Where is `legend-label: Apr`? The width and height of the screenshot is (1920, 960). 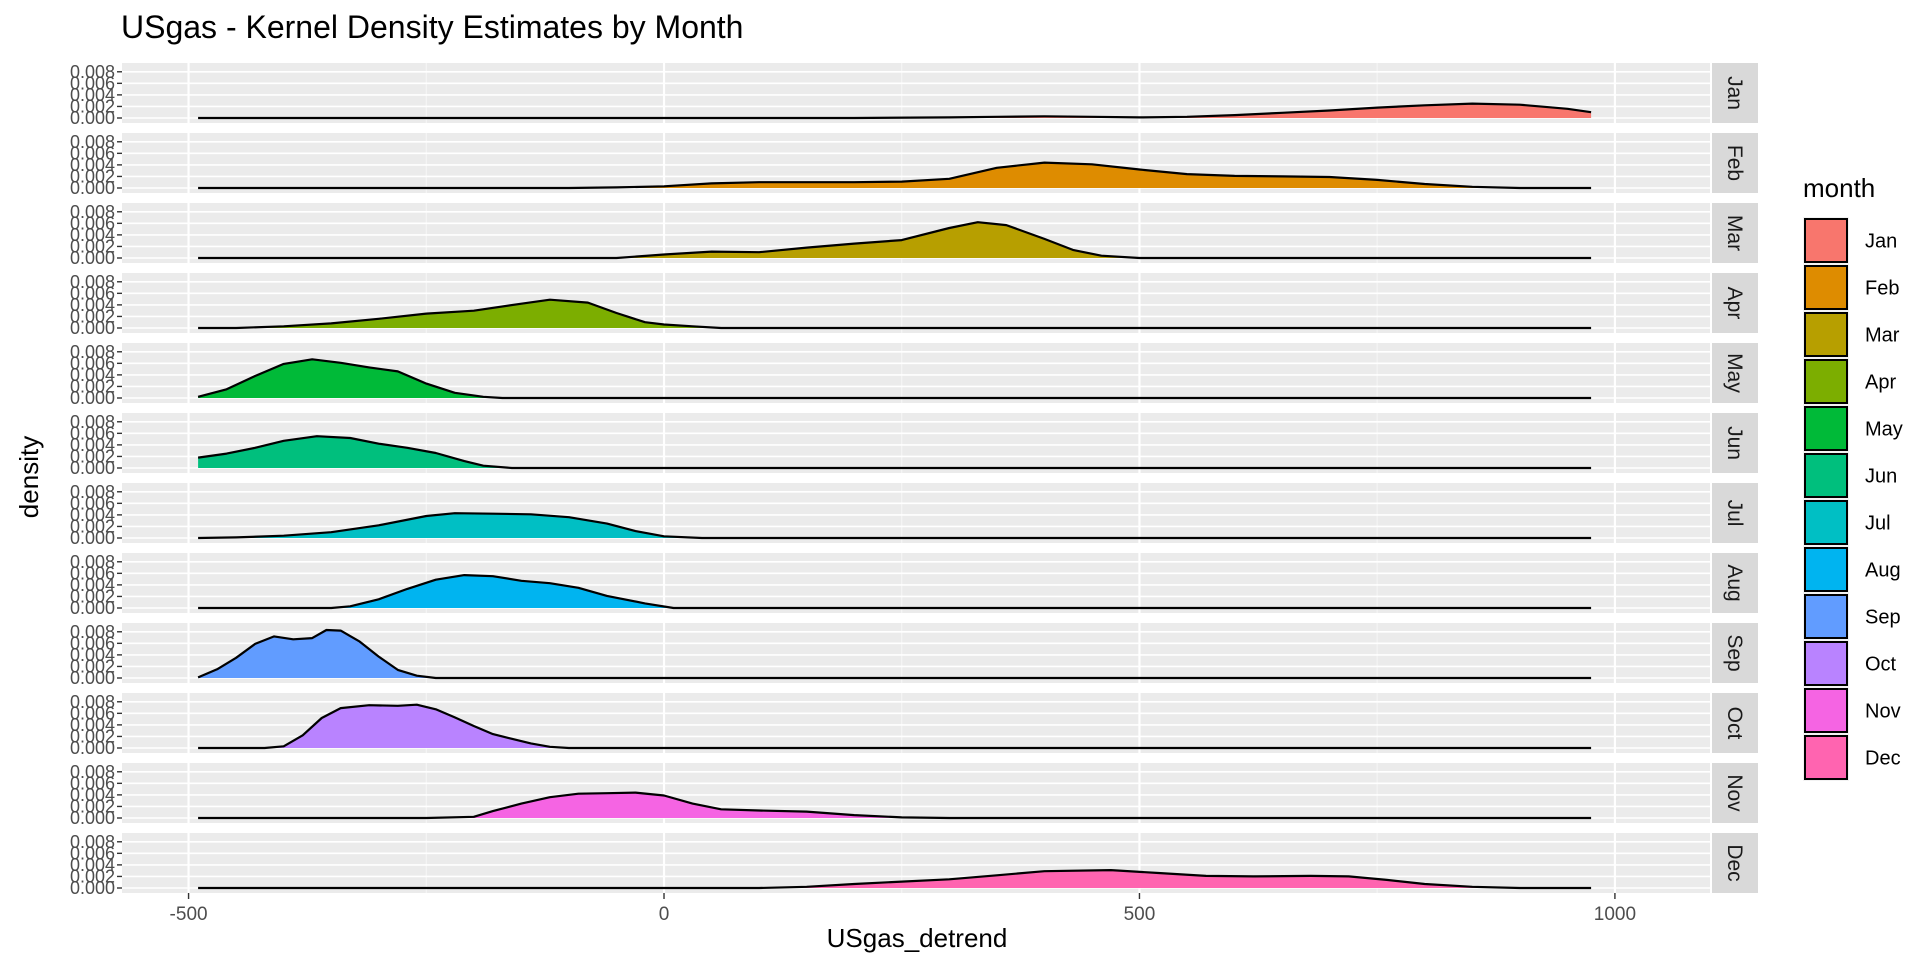
legend-label: Apr is located at coordinates (1880, 383).